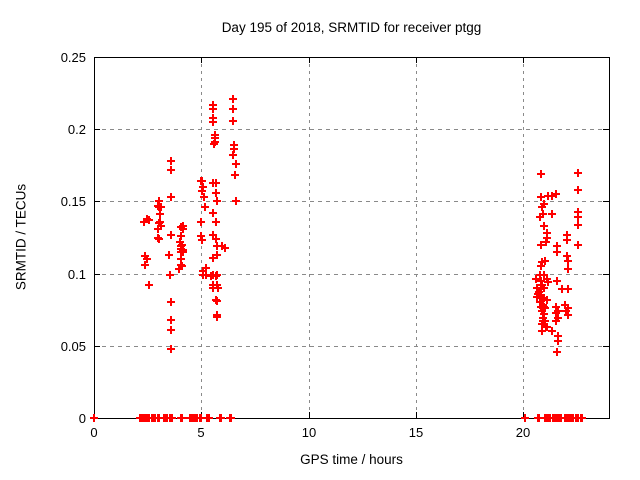 The width and height of the screenshot is (640, 480). What do you see at coordinates (309, 432) in the screenshot?
I see `x-tick-label-10: 10` at bounding box center [309, 432].